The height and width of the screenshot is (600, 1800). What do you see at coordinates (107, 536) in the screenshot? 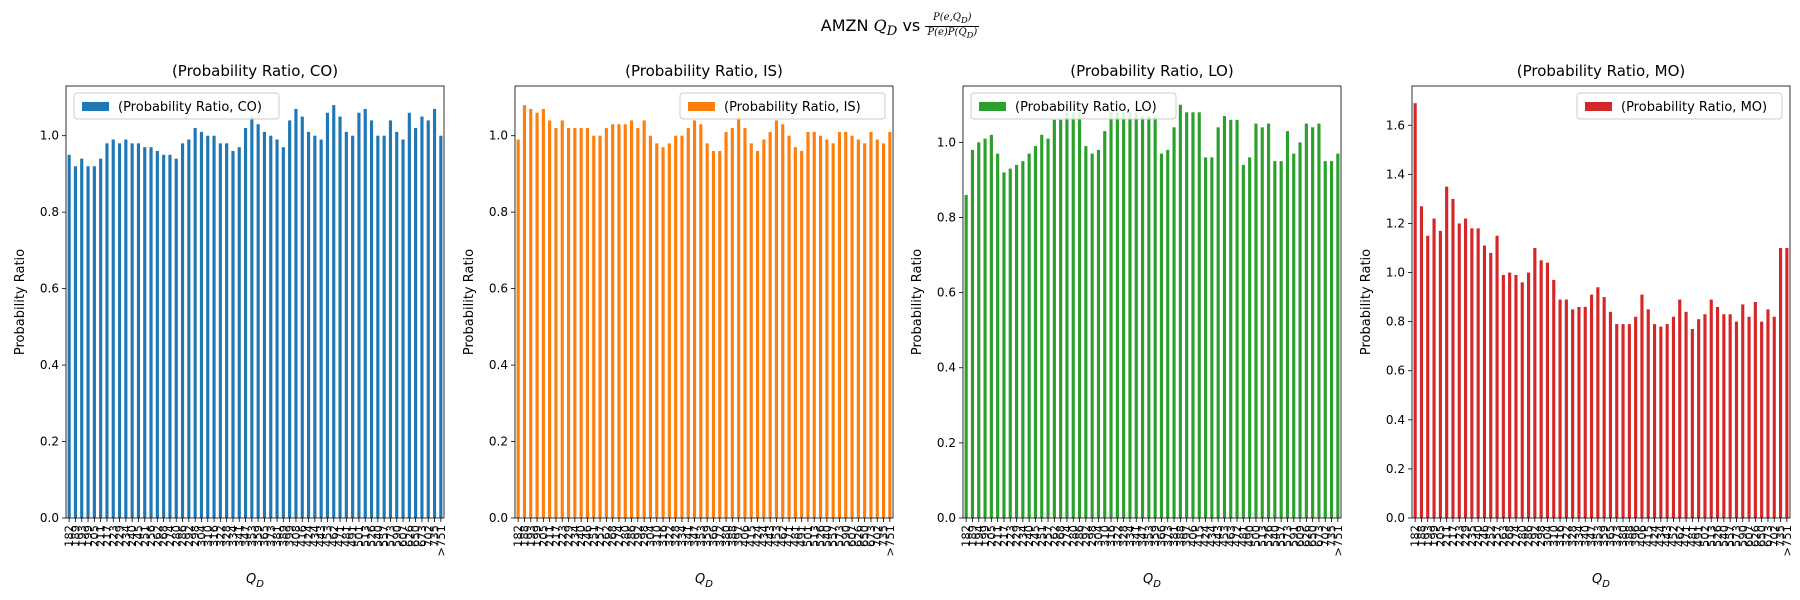
I see `x-tick-label: 217` at bounding box center [107, 536].